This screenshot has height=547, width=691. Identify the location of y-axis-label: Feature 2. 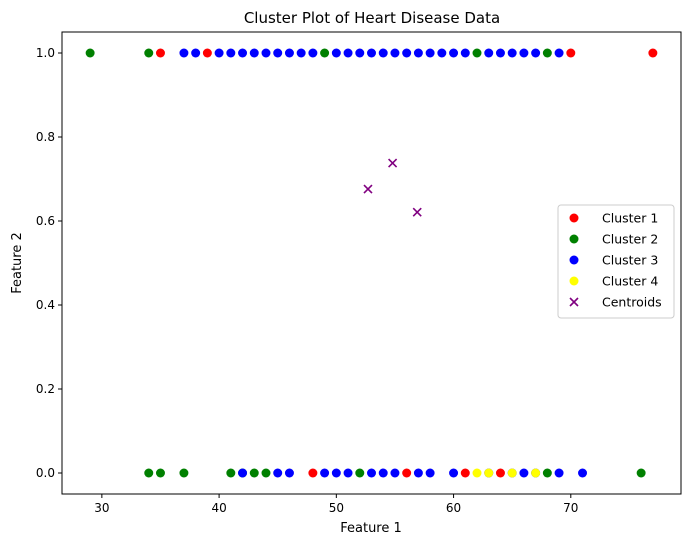
(17, 263).